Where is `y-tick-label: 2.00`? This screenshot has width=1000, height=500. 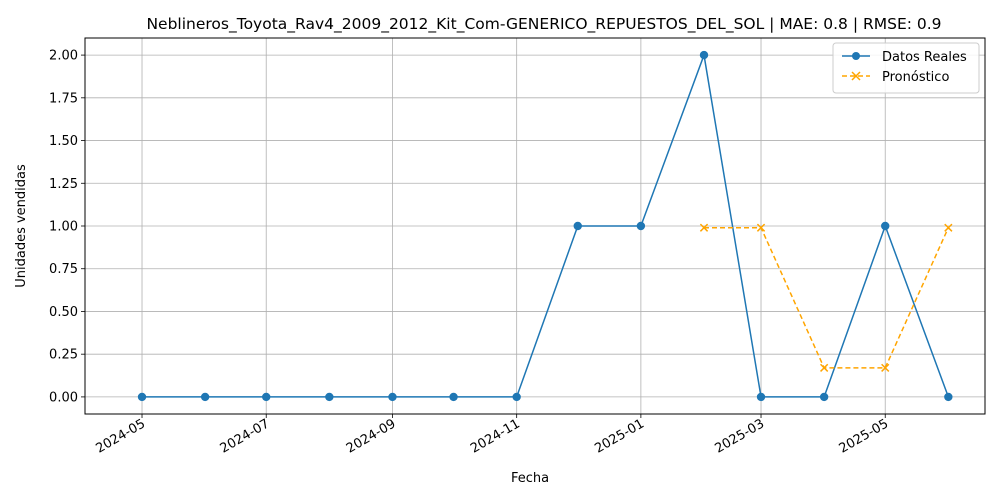 y-tick-label: 2.00 is located at coordinates (63, 56).